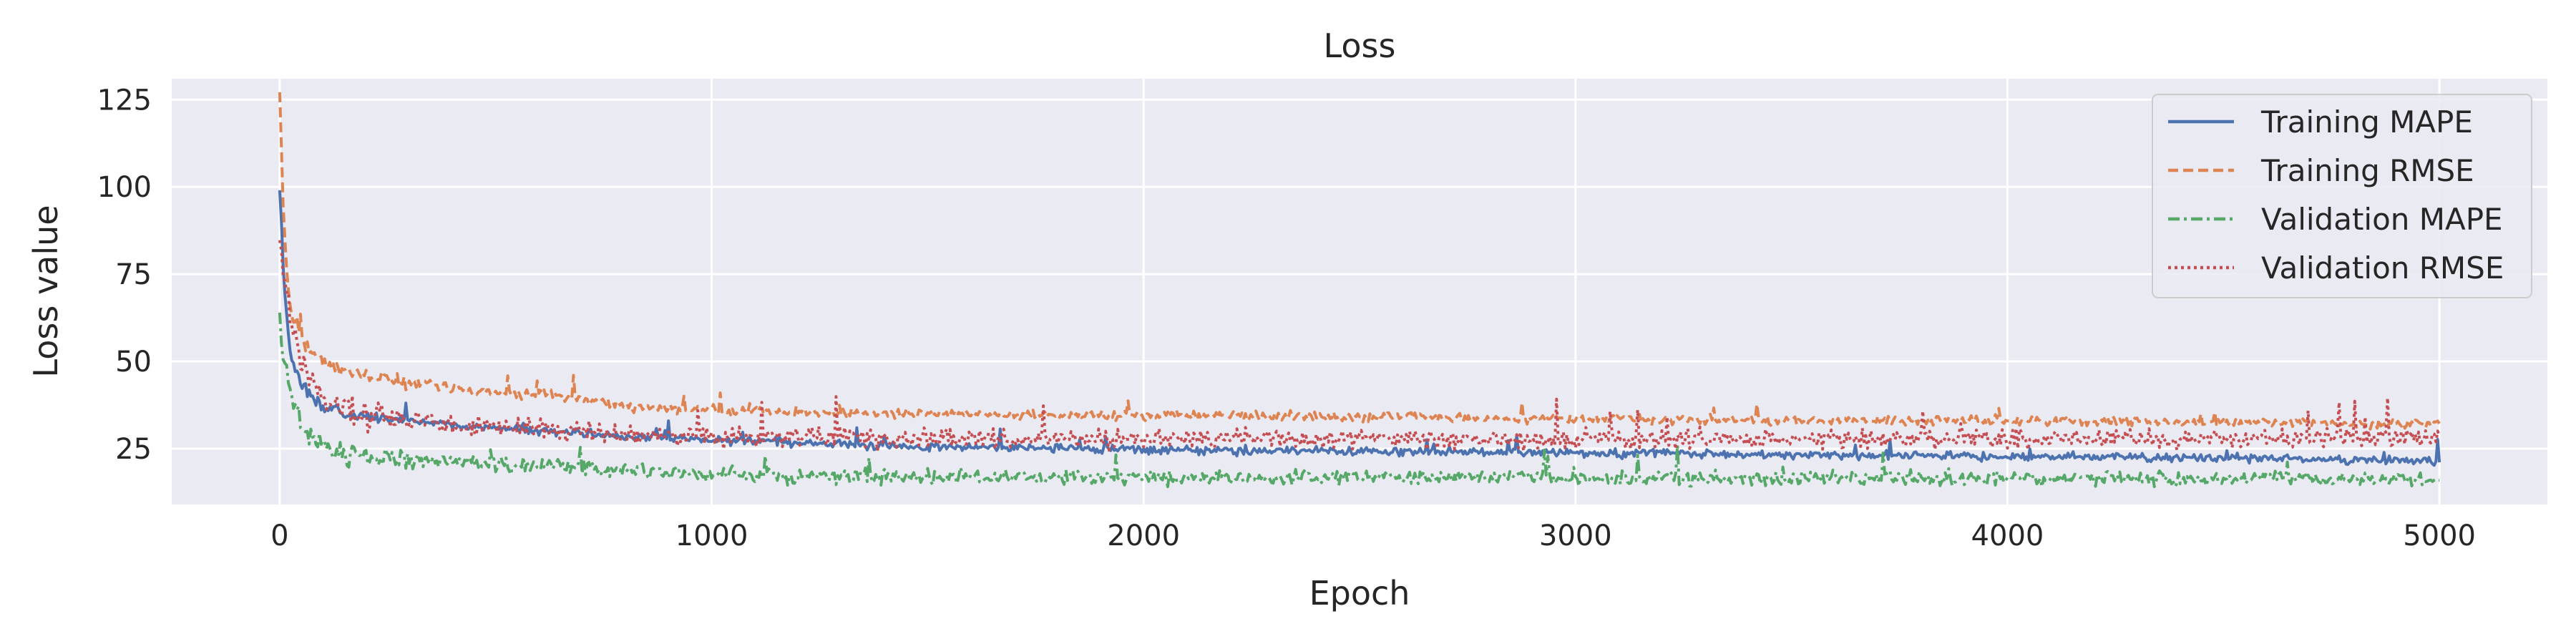 This screenshot has height=644, width=2576. What do you see at coordinates (2366, 122) in the screenshot?
I see `legend-label: Training MAPE` at bounding box center [2366, 122].